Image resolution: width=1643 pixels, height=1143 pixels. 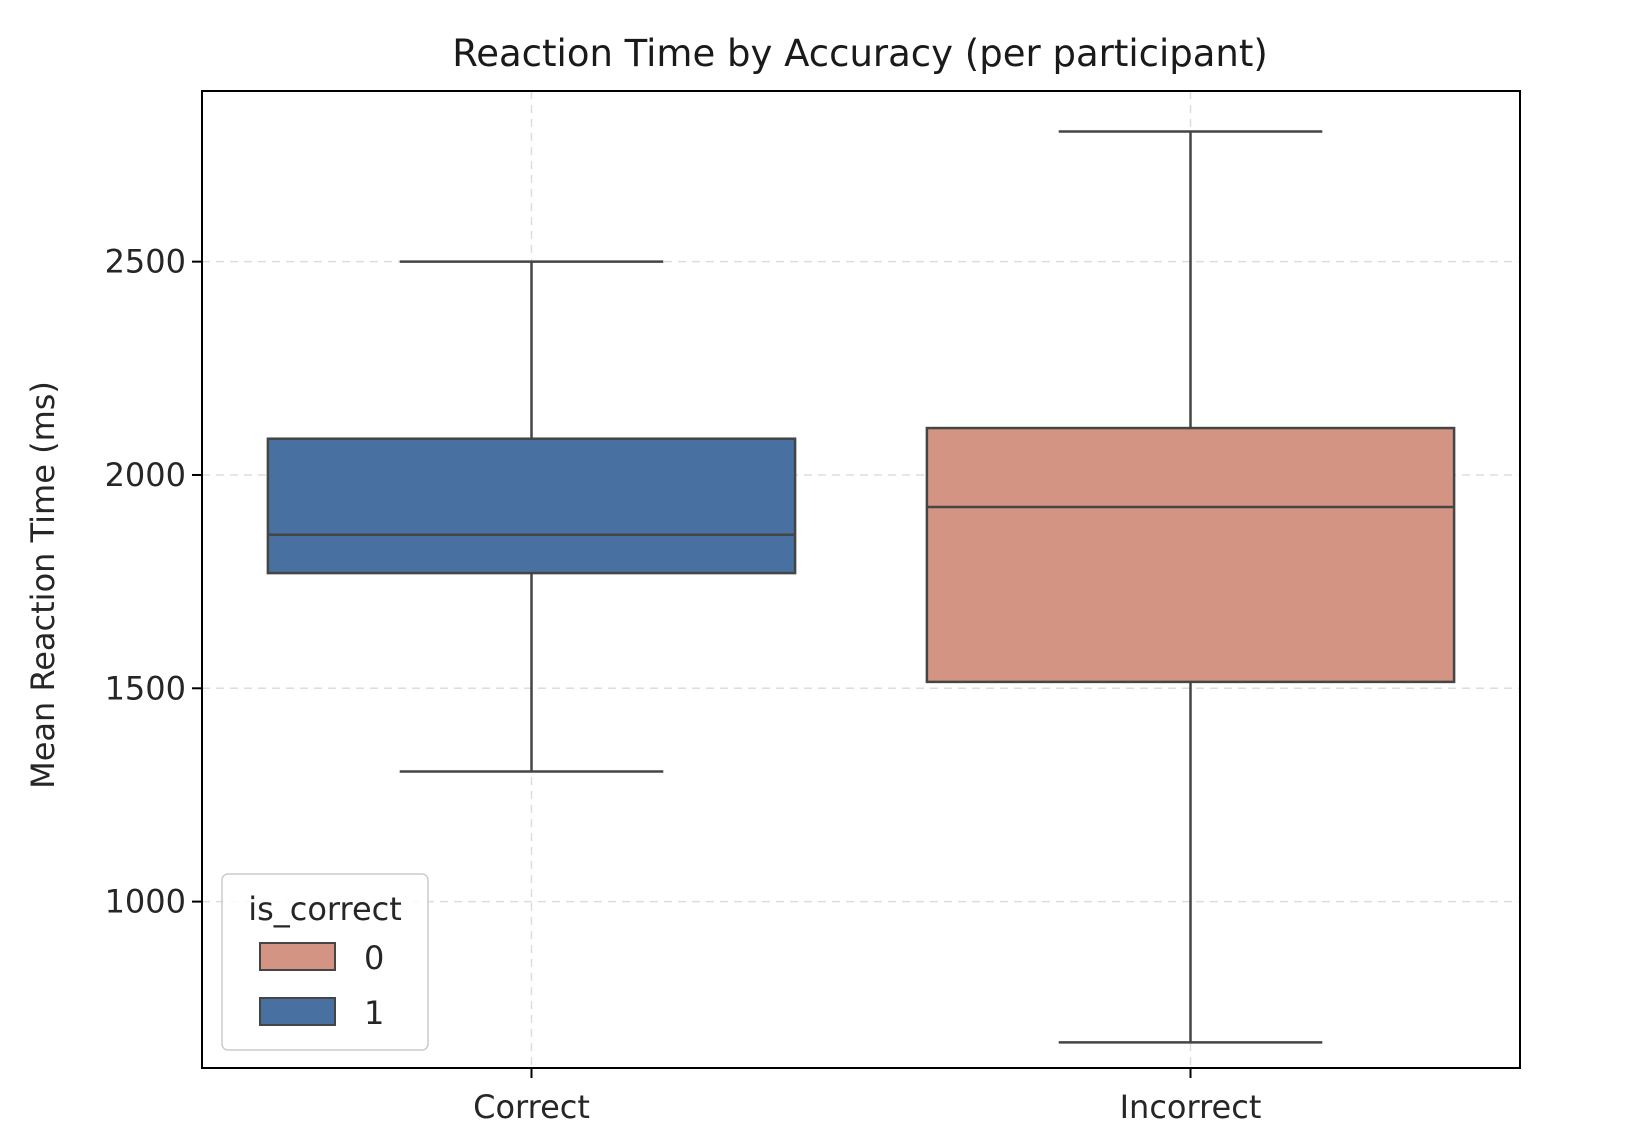 I want to click on y-tick-label: 2000, so click(x=145, y=475).